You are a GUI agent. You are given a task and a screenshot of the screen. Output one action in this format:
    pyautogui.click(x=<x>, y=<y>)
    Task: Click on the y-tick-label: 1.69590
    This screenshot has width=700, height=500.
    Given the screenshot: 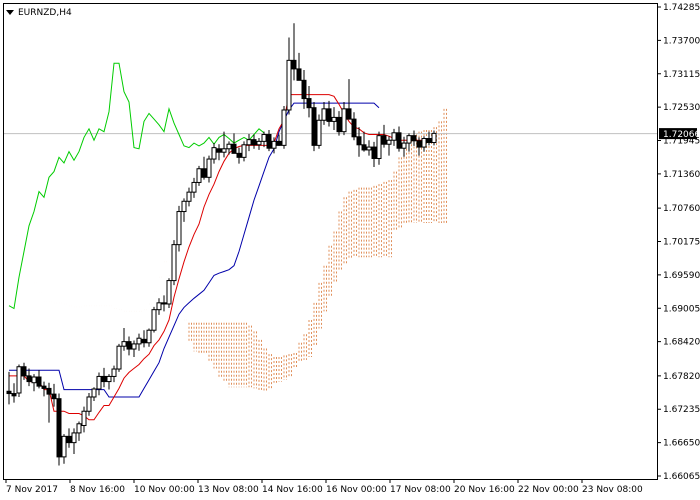 What is the action you would take?
    pyautogui.click(x=681, y=276)
    